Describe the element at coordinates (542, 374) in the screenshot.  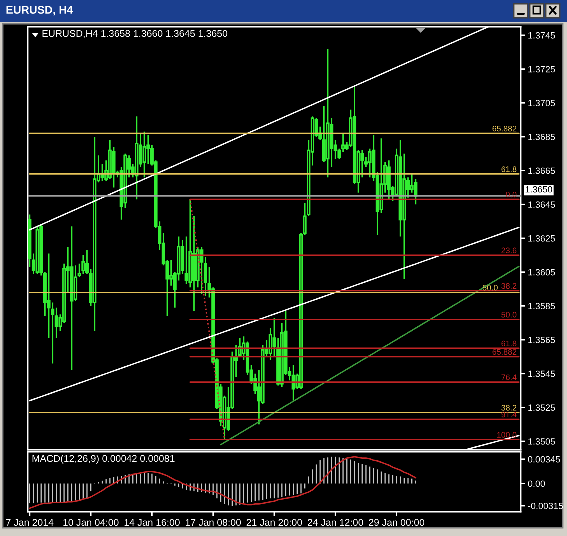
I see `y-tick-label: 1.3545` at that location.